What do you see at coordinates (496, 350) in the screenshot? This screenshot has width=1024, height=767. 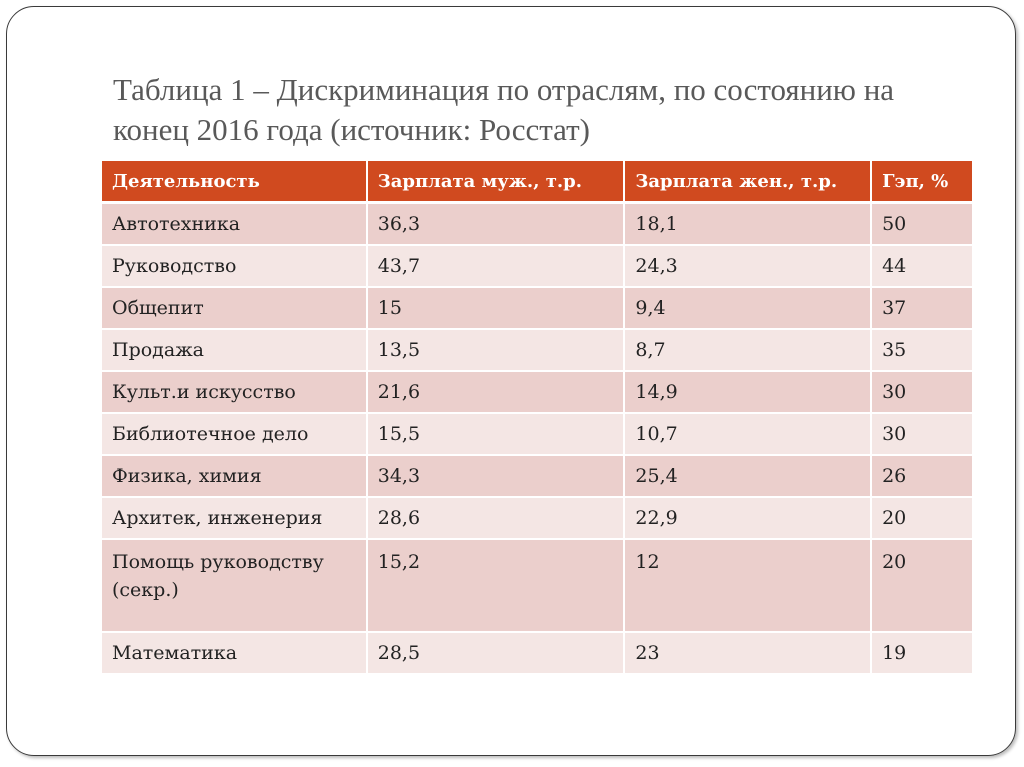 I see `cell-male-salary: 13,5` at bounding box center [496, 350].